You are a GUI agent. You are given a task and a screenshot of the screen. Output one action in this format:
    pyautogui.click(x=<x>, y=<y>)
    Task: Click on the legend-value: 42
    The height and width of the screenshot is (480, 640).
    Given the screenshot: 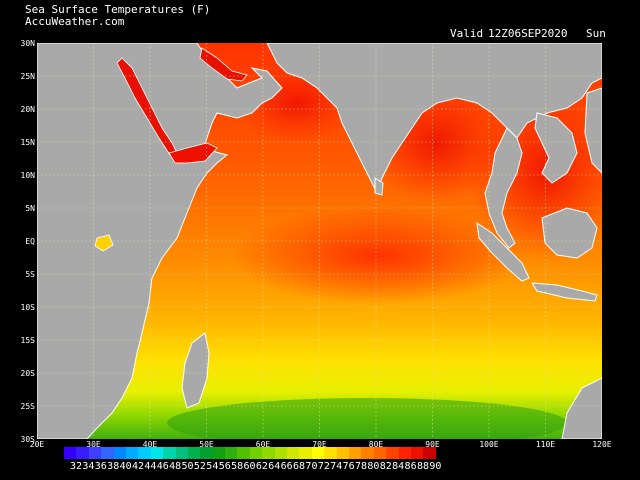 What is the action you would take?
    pyautogui.click(x=137, y=466)
    